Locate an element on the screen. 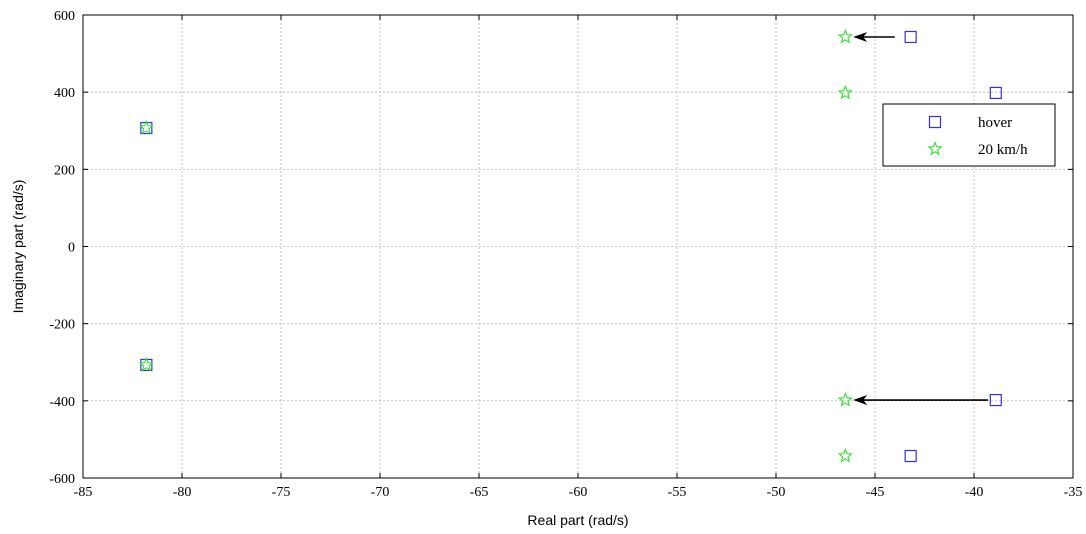 This screenshot has width=1086, height=534. x-tick-label: -75 is located at coordinates (281, 492).